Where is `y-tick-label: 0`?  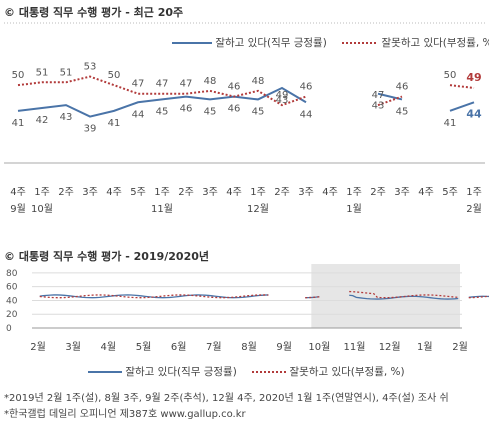
y-tick-label: 0 is located at coordinates (9, 329).